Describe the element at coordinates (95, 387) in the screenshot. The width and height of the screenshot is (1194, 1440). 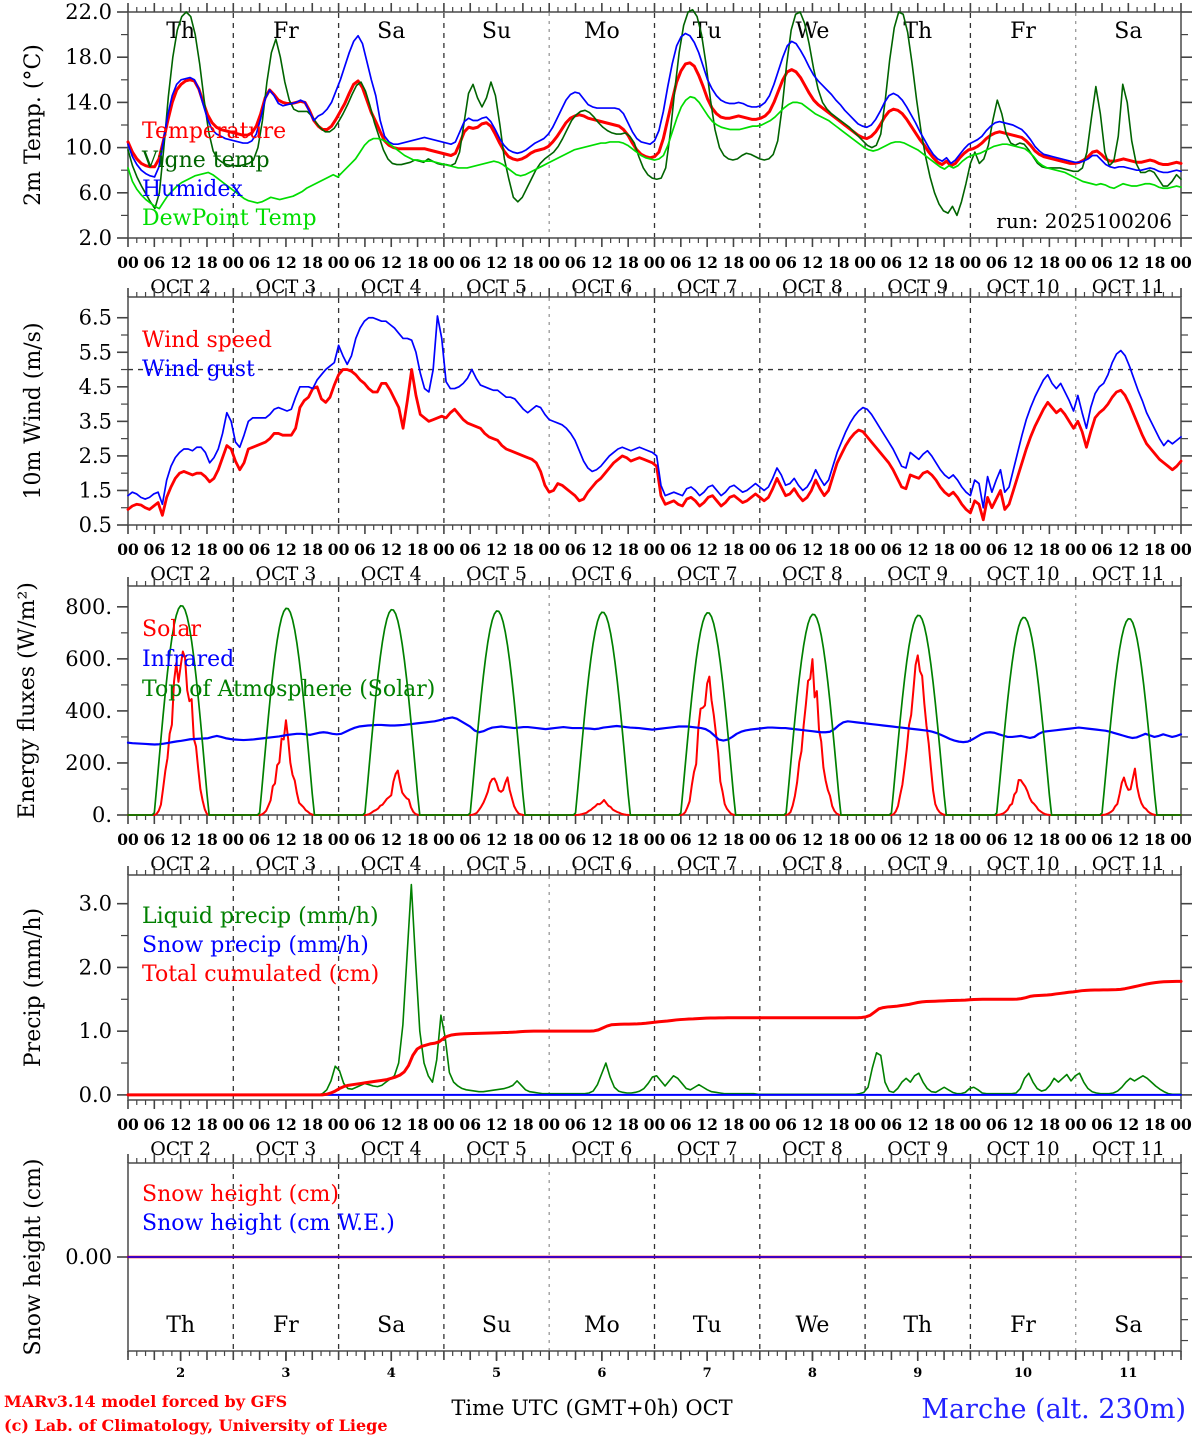
I see `ytick-label: 4.5` at that location.